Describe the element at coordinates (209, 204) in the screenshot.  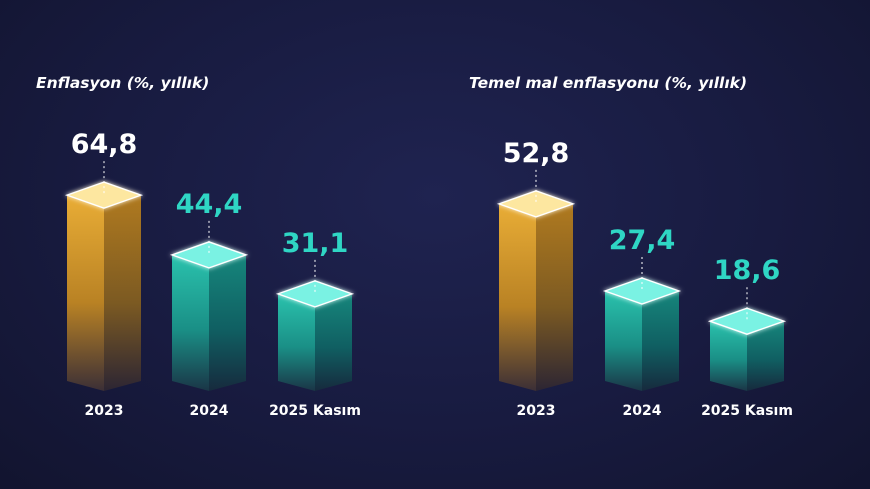
I see `value-label: 44,4` at that location.